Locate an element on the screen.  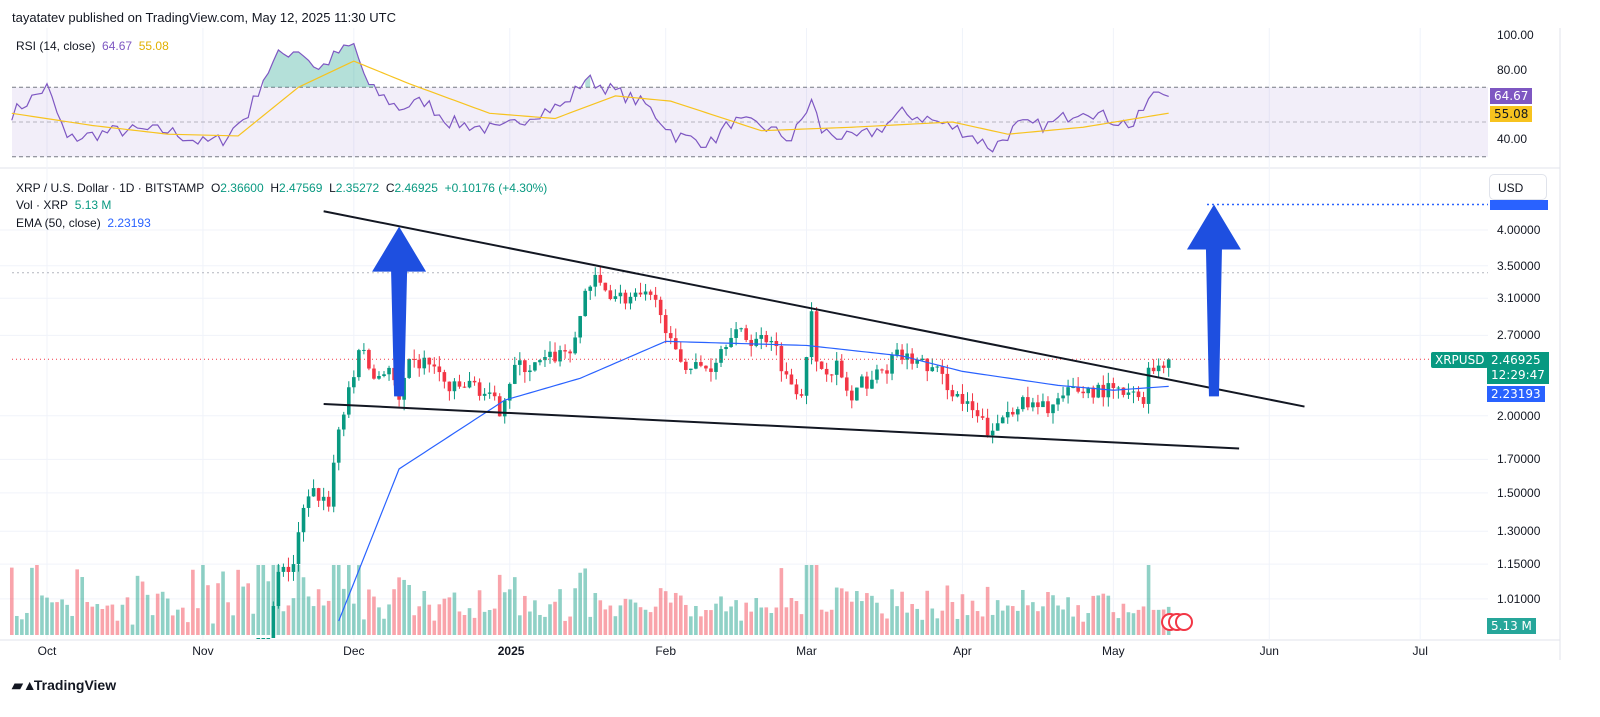
time-tick-label: 2025 is located at coordinates (511, 651).